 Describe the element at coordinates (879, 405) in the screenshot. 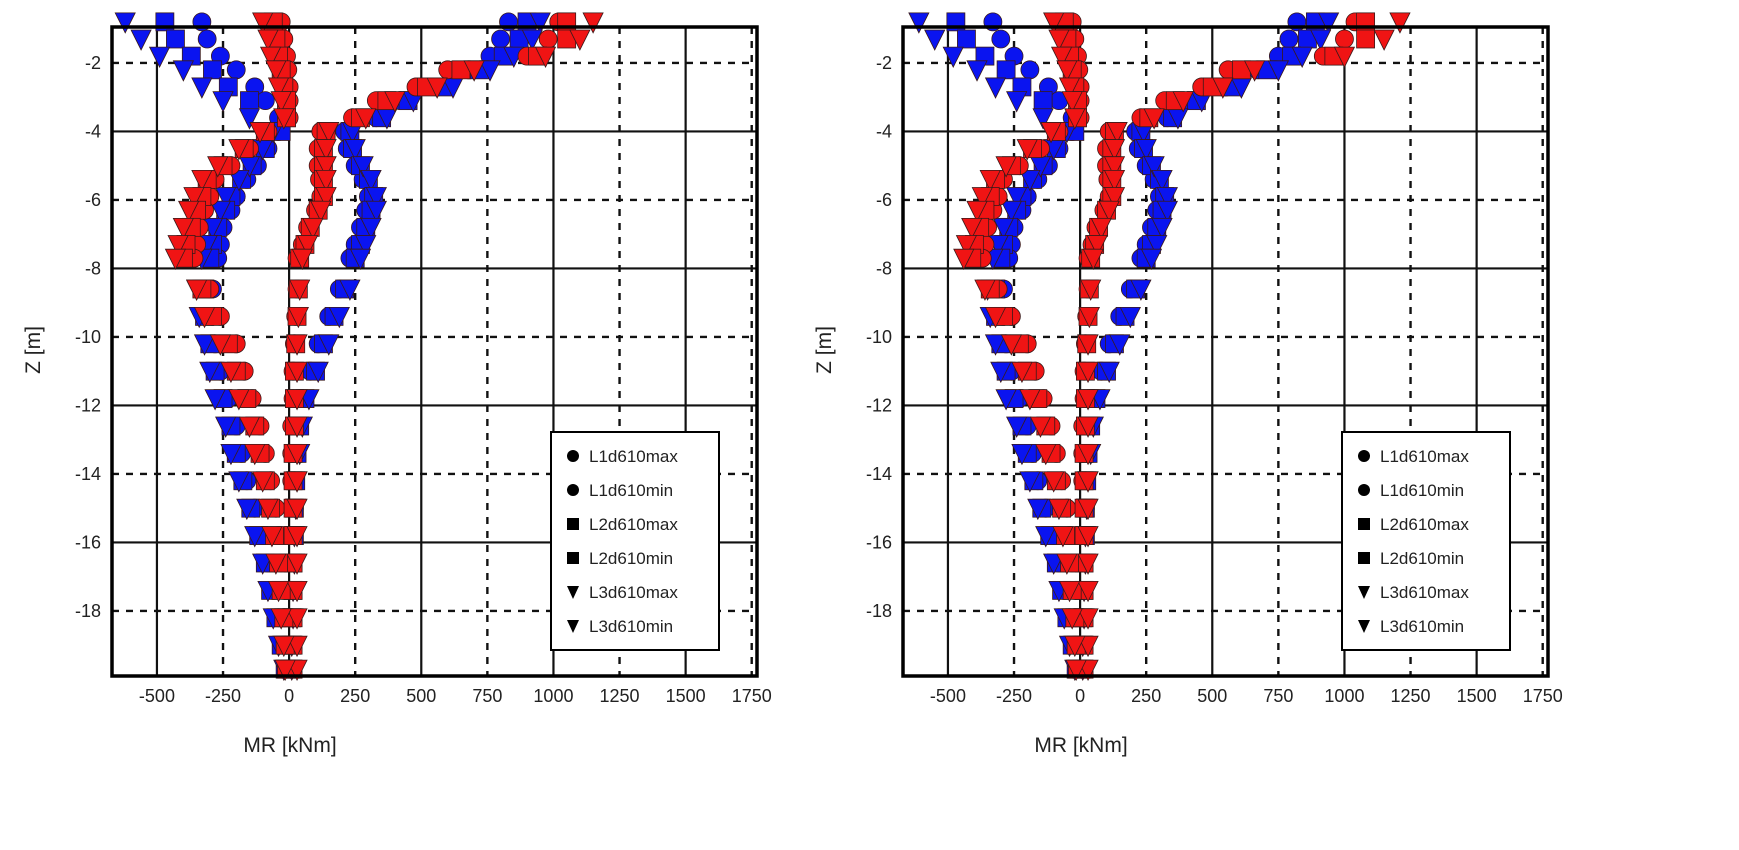

I see `y-tick-label: -12` at that location.